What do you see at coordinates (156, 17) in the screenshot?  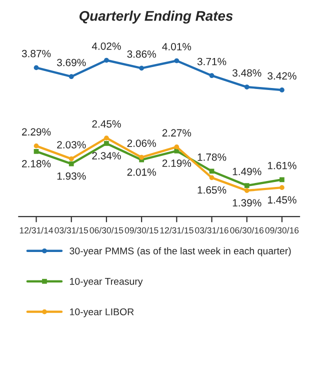 I see `chart-title: Quarterly Ending Rates` at bounding box center [156, 17].